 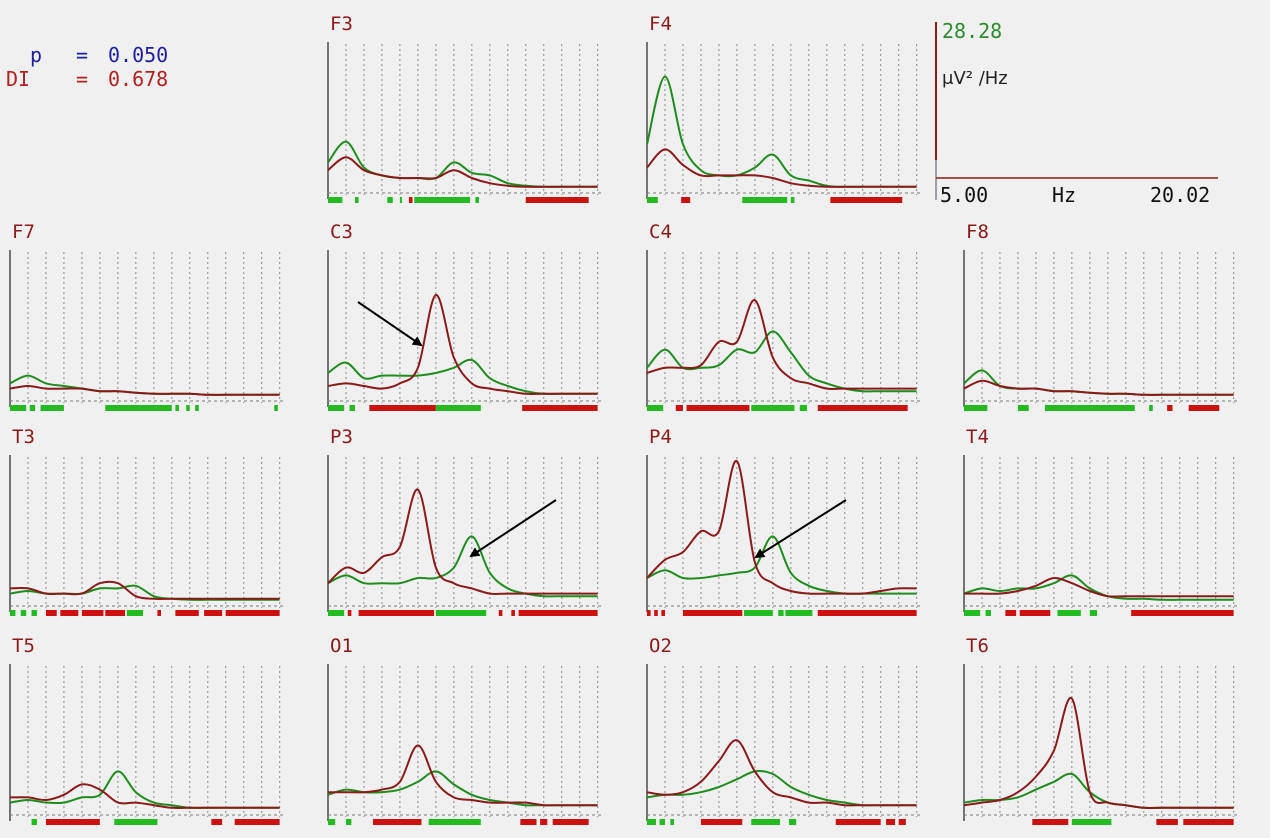 I want to click on channel-panel-o2: O2, so click(x=783, y=730).